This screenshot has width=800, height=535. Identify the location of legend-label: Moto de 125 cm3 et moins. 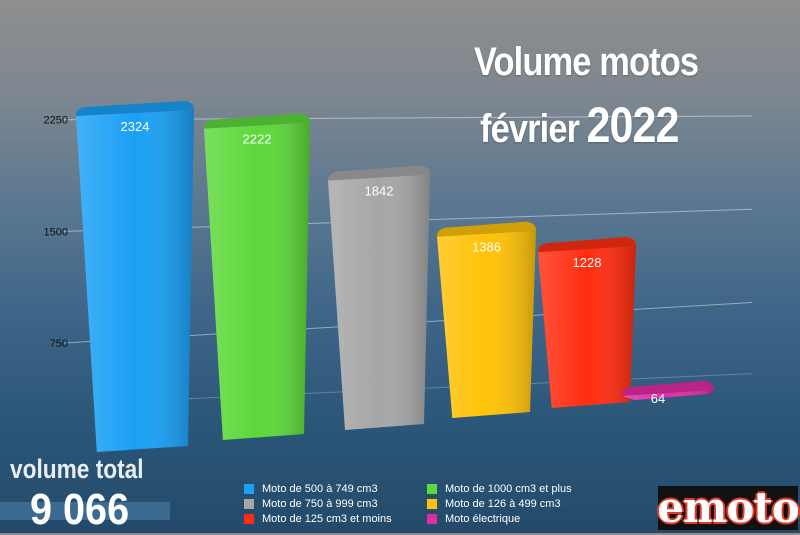
(327, 519).